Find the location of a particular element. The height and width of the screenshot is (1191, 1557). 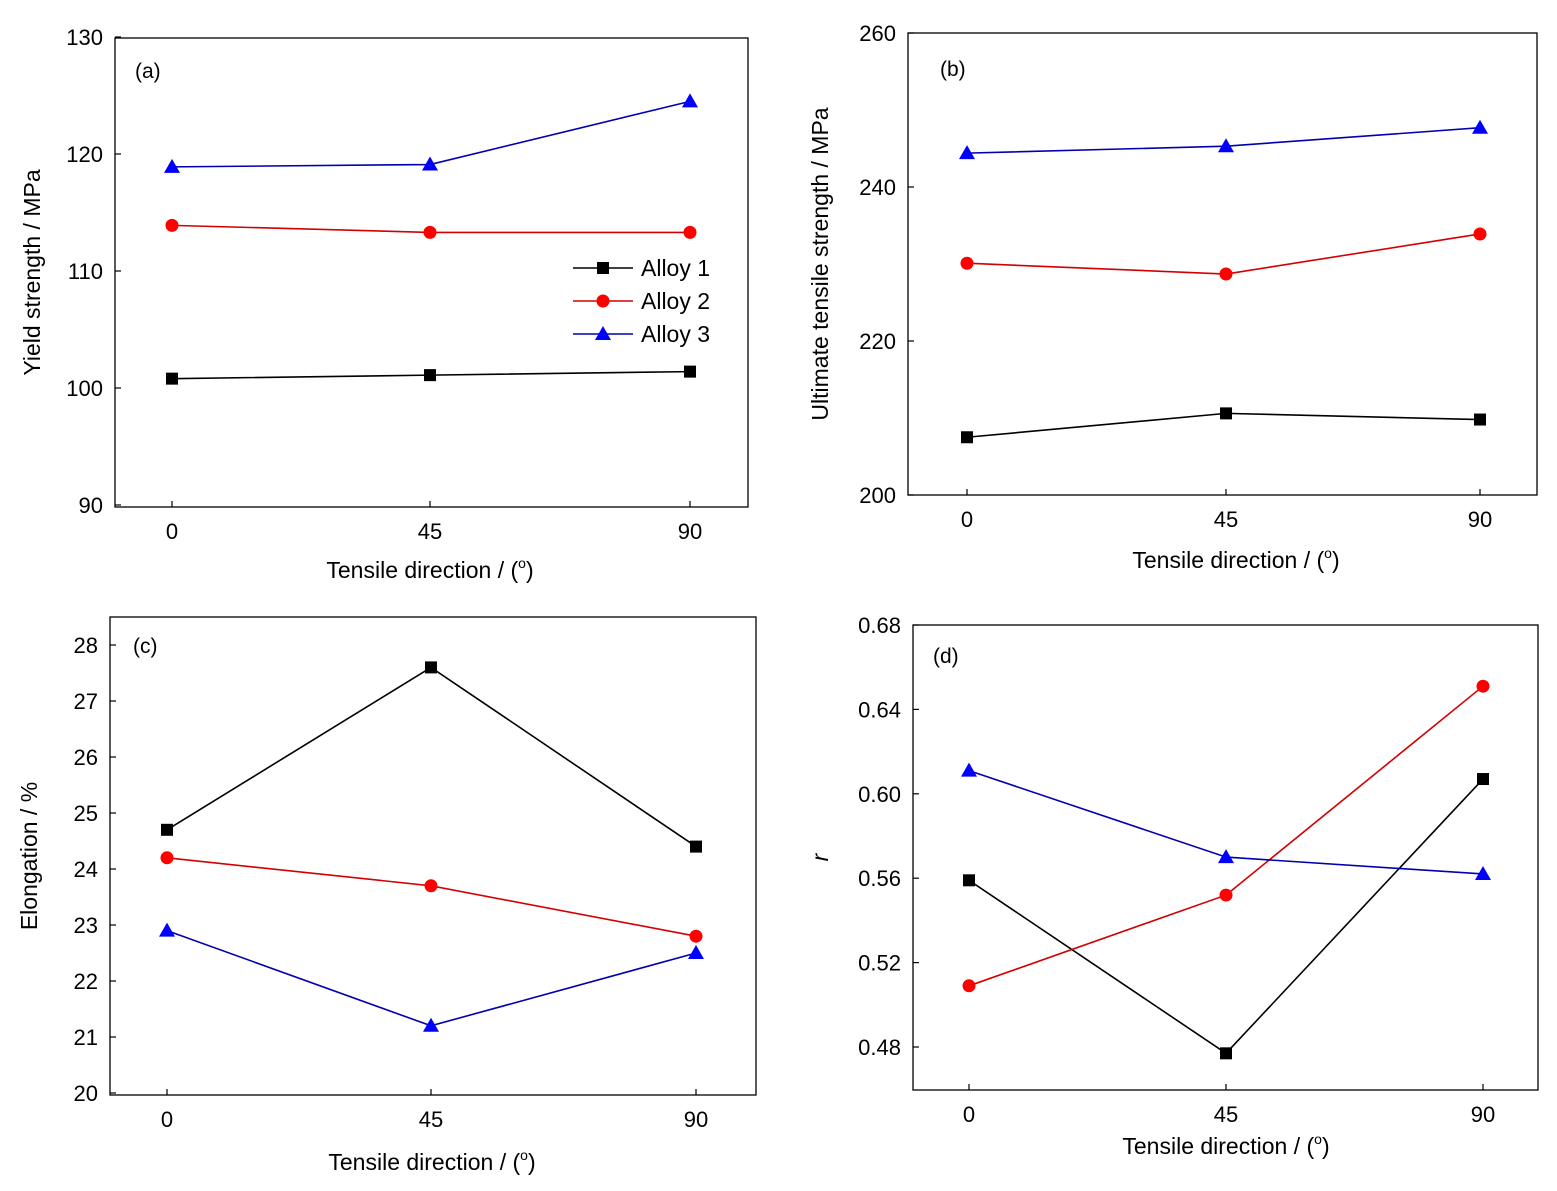

y-tick-label: 120 is located at coordinates (84, 154).